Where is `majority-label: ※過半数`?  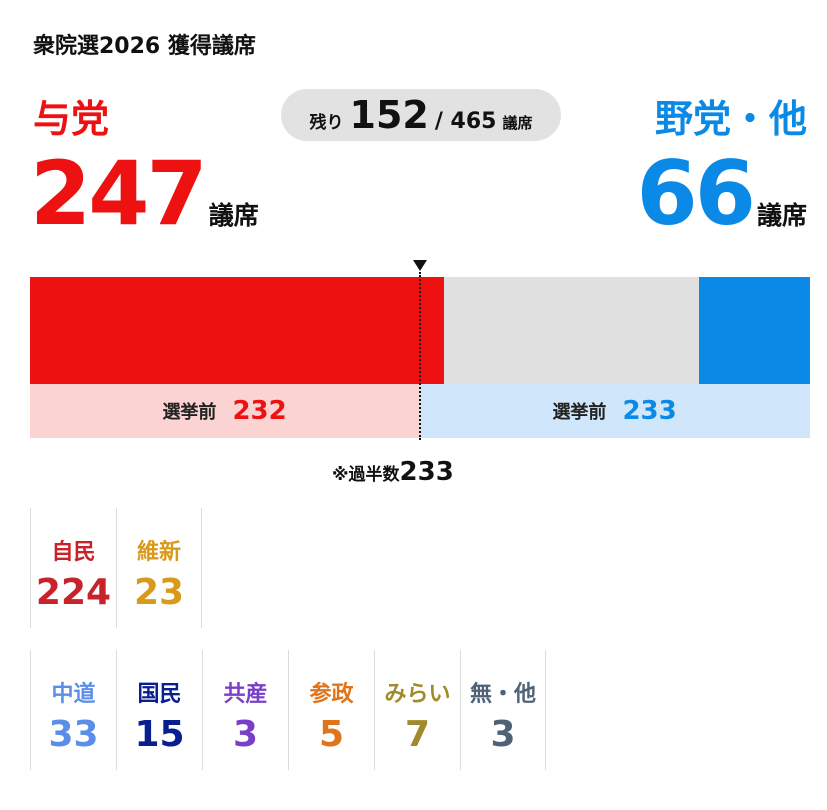 majority-label: ※過半数 is located at coordinates (366, 475).